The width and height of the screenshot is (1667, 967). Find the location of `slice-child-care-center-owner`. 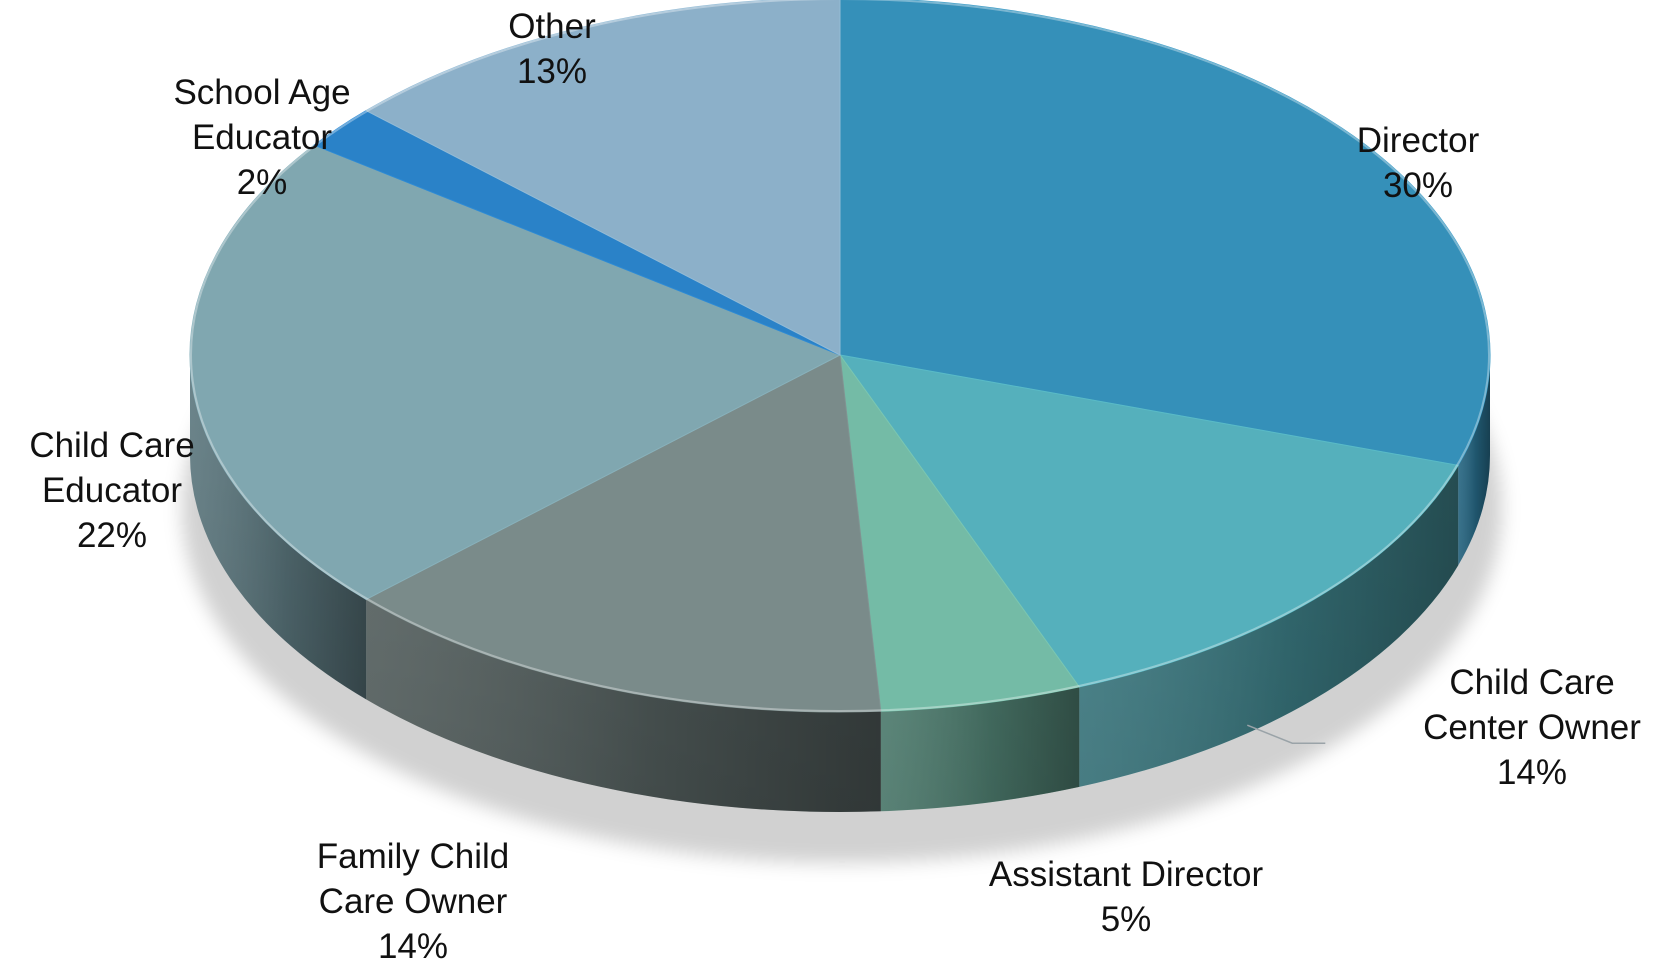

slice-child-care-center-owner is located at coordinates (1148, 521).